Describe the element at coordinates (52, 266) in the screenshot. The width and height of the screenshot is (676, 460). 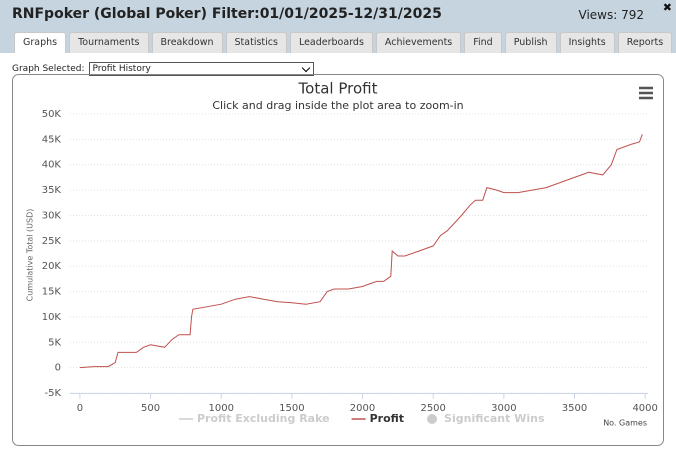
I see `y-tick-label: 20K` at that location.